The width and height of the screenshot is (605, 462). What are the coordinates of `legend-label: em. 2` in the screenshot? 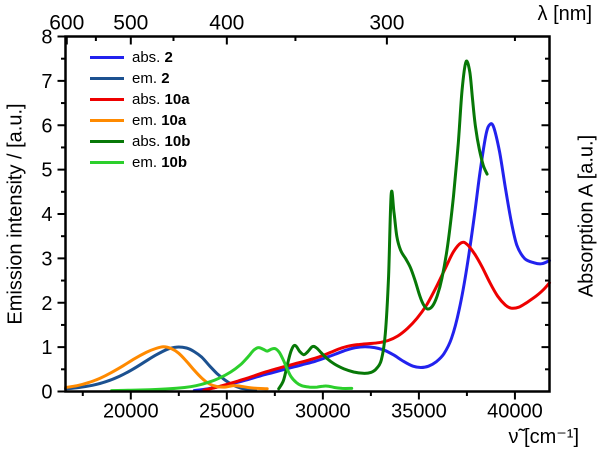 It's located at (151, 78).